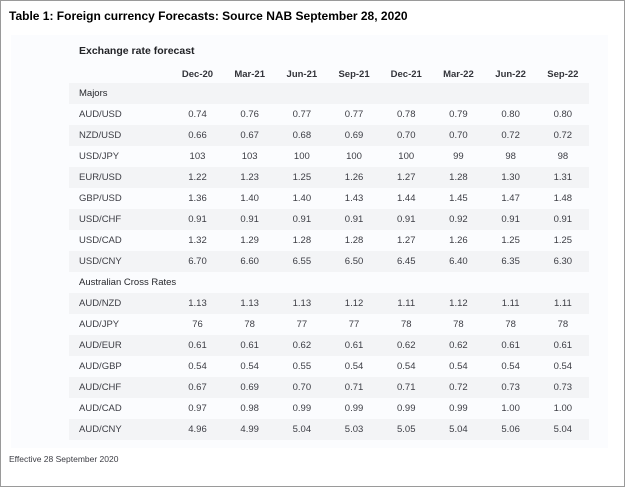 This screenshot has height=487, width=625. What do you see at coordinates (100, 387) in the screenshot?
I see `currency-pair-label: AUD/CHF` at bounding box center [100, 387].